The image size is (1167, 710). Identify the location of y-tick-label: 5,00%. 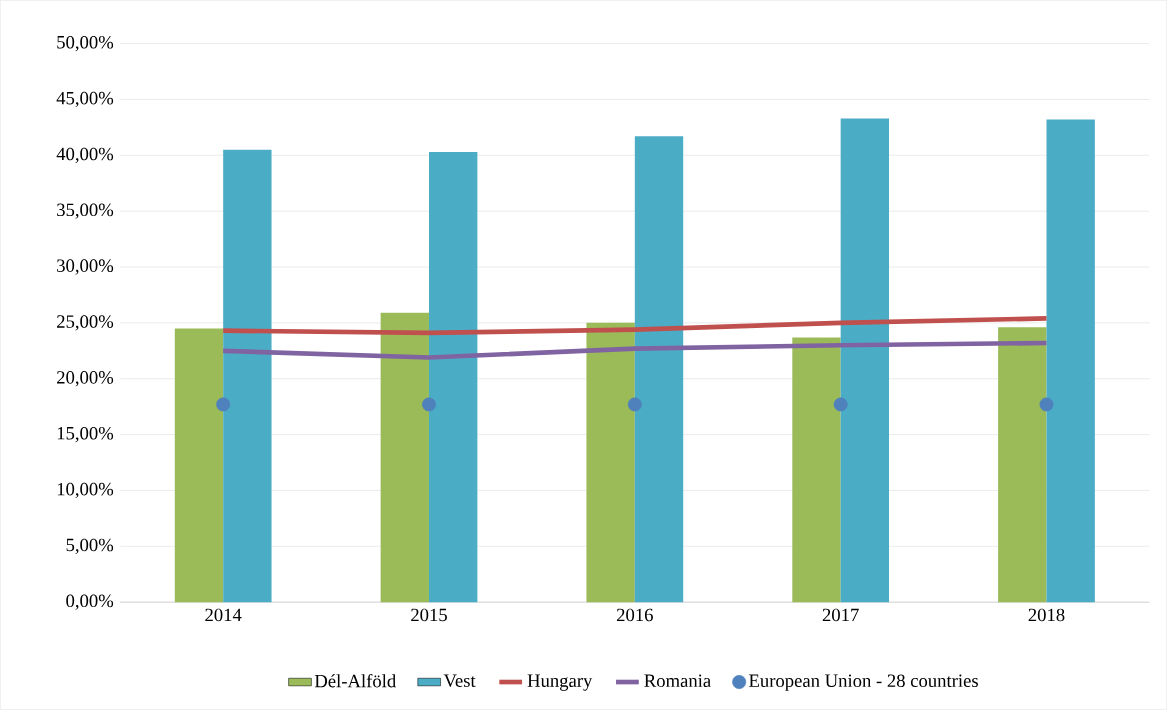
(90, 546).